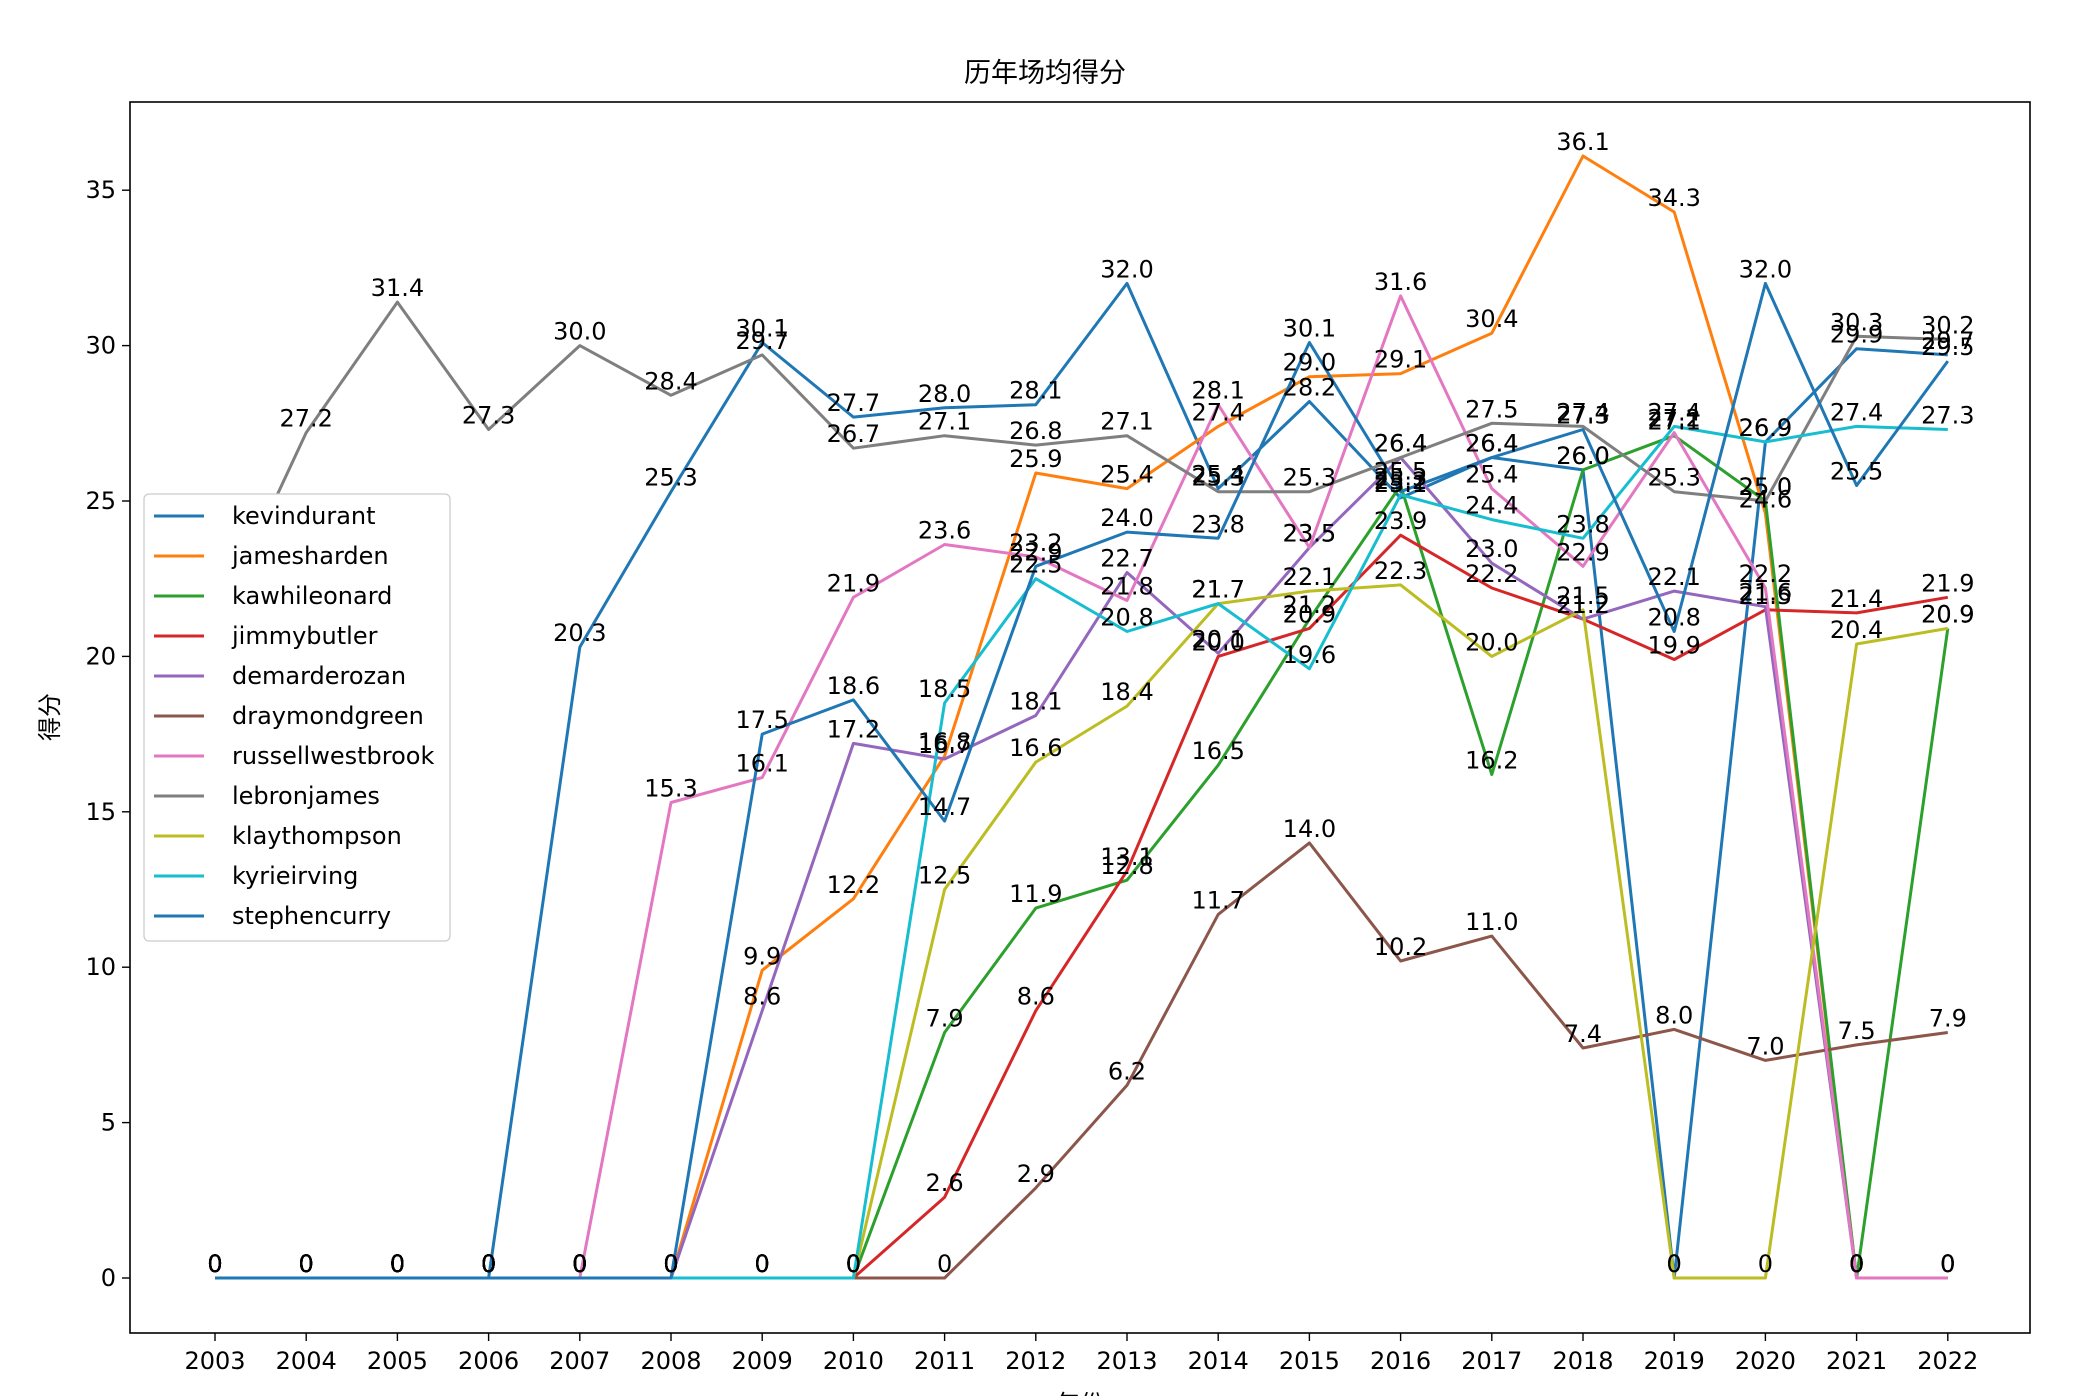 This screenshot has height=1396, width=2090. What do you see at coordinates (1400, 282) in the screenshot?
I see `data-label: 31.6` at bounding box center [1400, 282].